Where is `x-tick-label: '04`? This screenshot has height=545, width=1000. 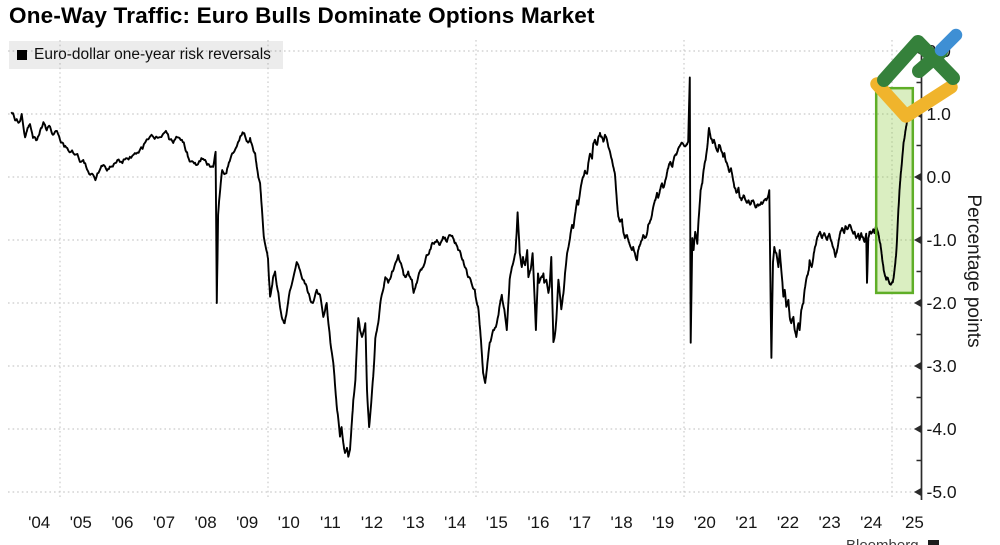
x-tick-label: '04 is located at coordinates (39, 522).